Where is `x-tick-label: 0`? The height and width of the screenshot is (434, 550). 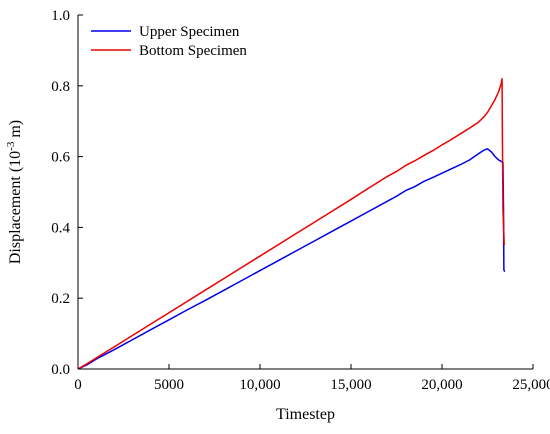 x-tick-label: 0 is located at coordinates (78, 385).